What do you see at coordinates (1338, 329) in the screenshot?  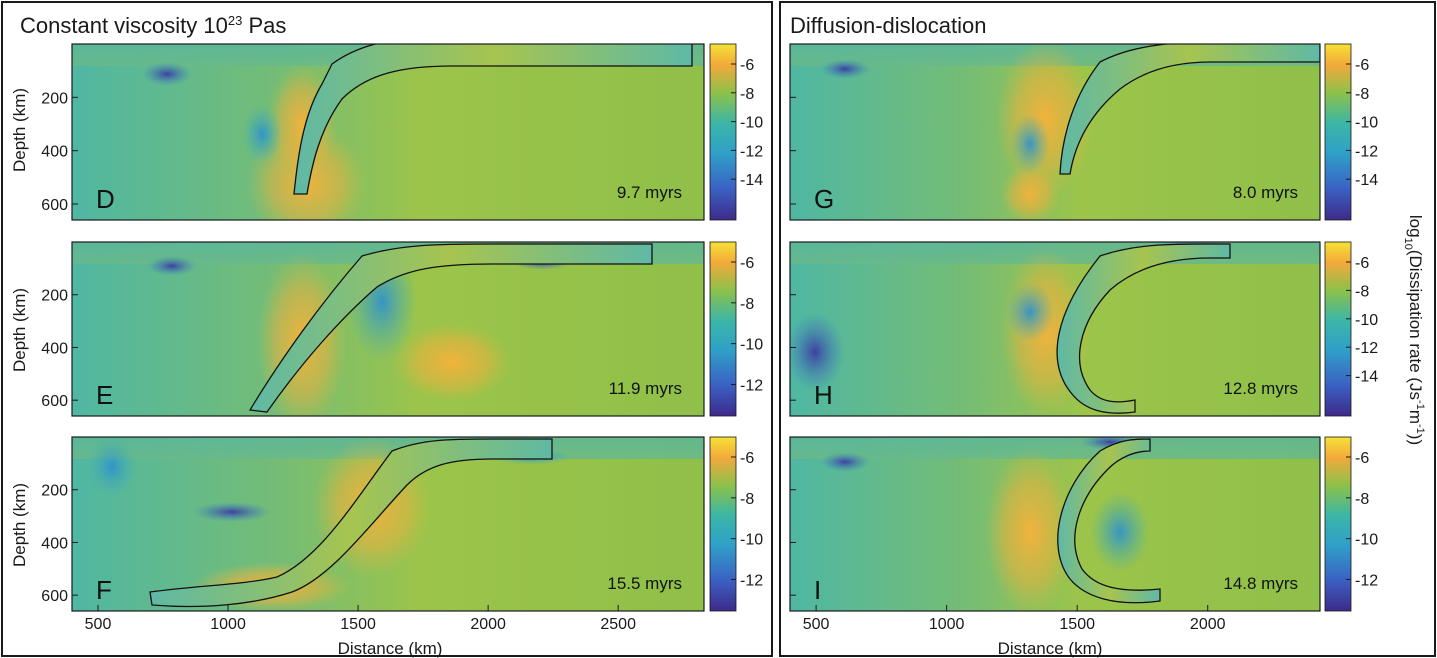 I see `colorbar-h` at bounding box center [1338, 329].